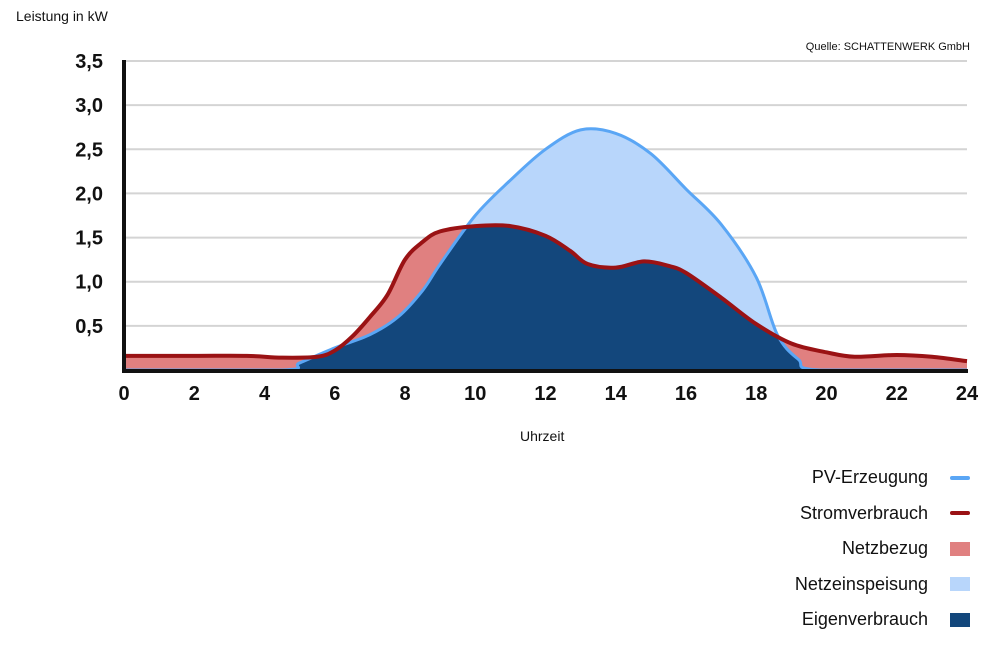 This screenshot has width=992, height=650. What do you see at coordinates (62, 16) in the screenshot?
I see `y-axis-label: Leistung in kW` at bounding box center [62, 16].